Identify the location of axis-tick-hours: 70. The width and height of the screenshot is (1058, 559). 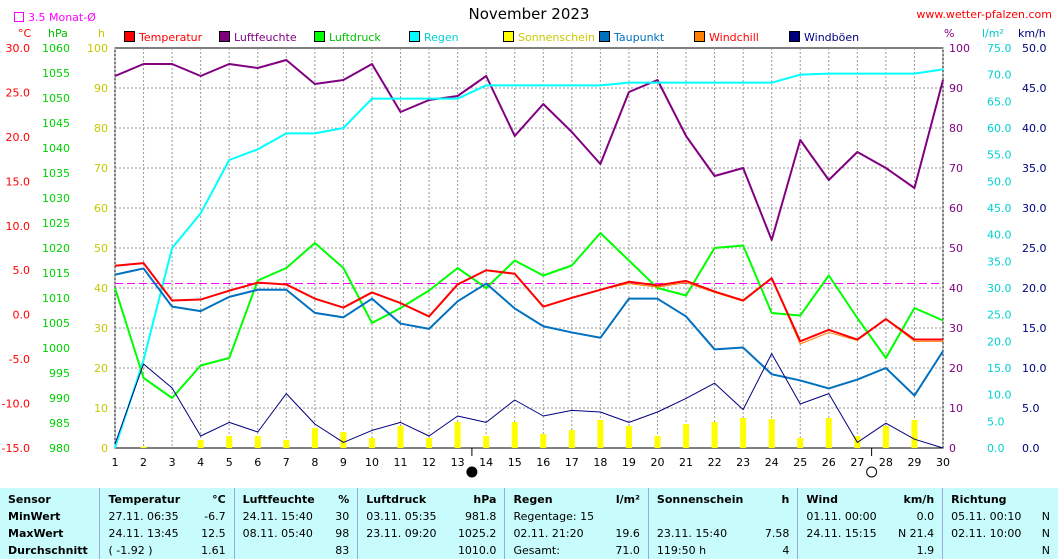
(101, 168).